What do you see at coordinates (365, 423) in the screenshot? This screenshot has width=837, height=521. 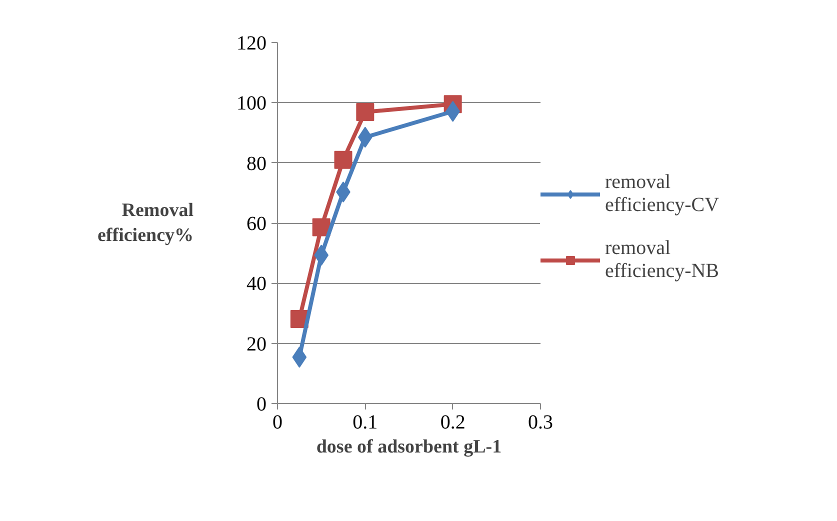 I see `x-tick-label: 0.1` at bounding box center [365, 423].